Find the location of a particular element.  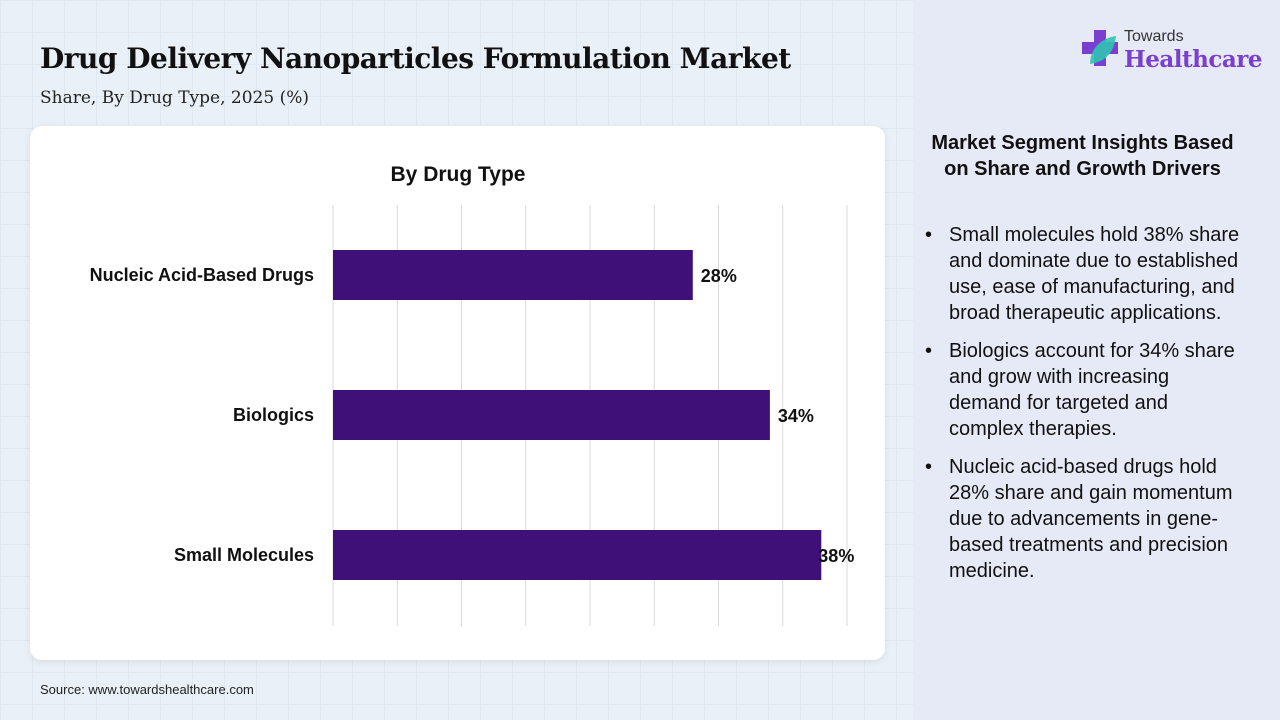

source-note: Source: www.towardshealthcare.com is located at coordinates (147, 689).